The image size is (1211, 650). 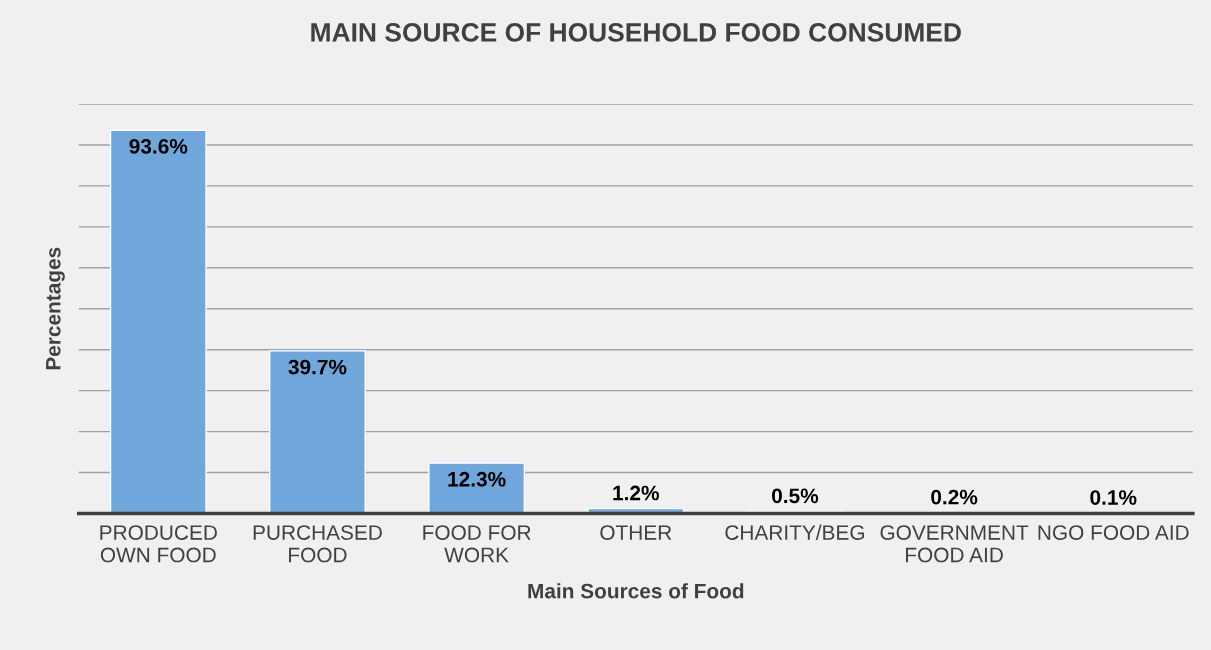 I want to click on data-label: 39.7%, so click(x=317, y=367).